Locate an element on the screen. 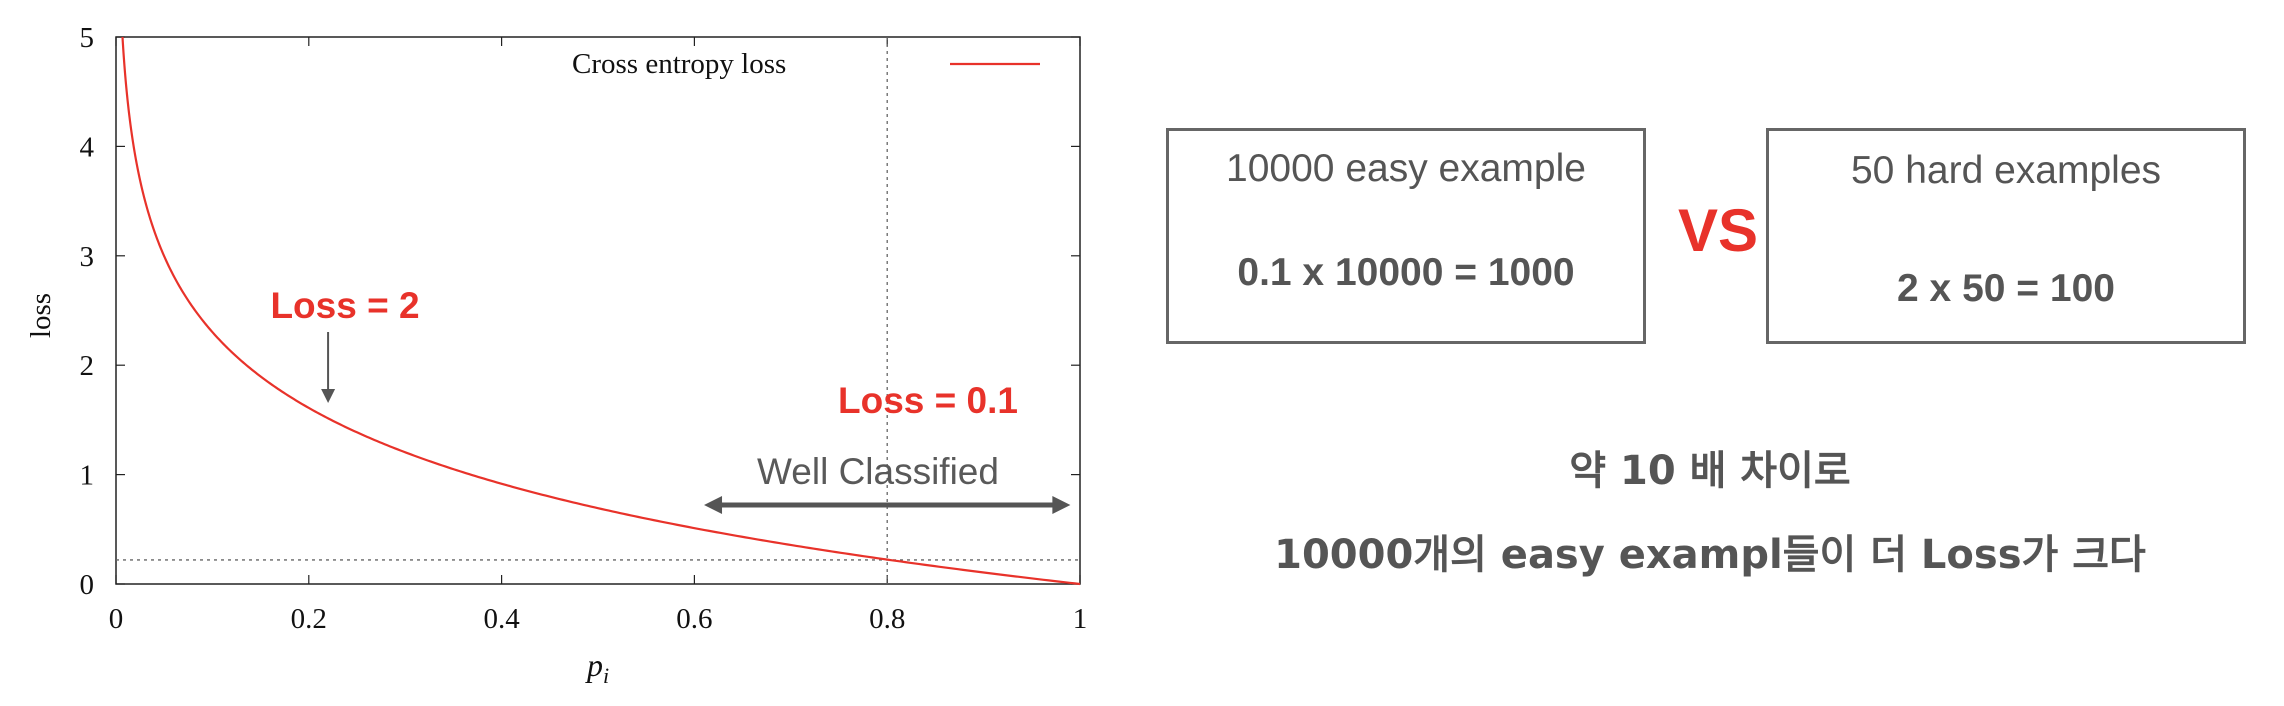 The height and width of the screenshot is (706, 2284). easy-box-title: 10000 easy example is located at coordinates (1406, 168).